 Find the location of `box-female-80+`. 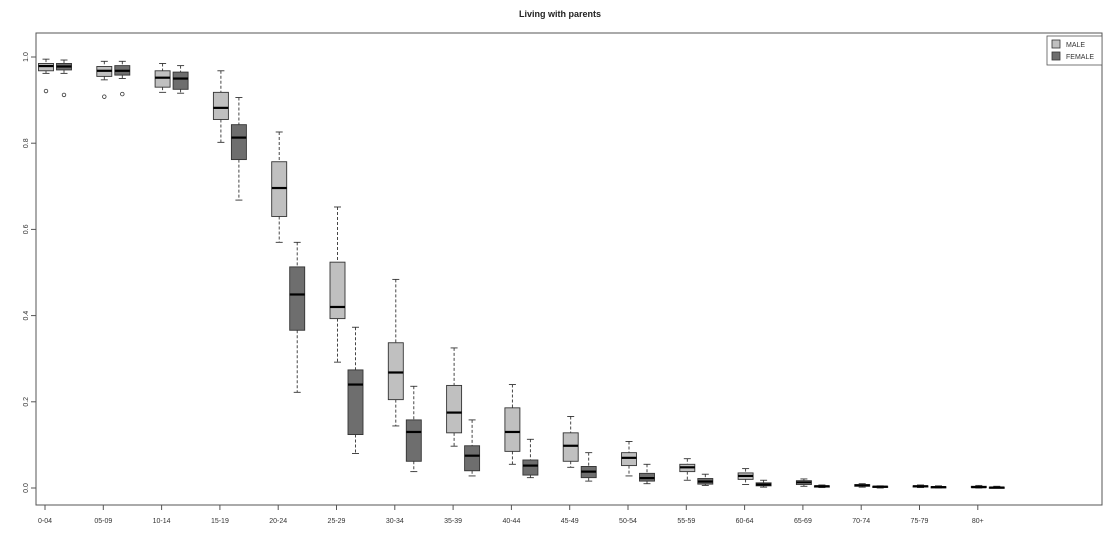

box-female-80+ is located at coordinates (996, 487).